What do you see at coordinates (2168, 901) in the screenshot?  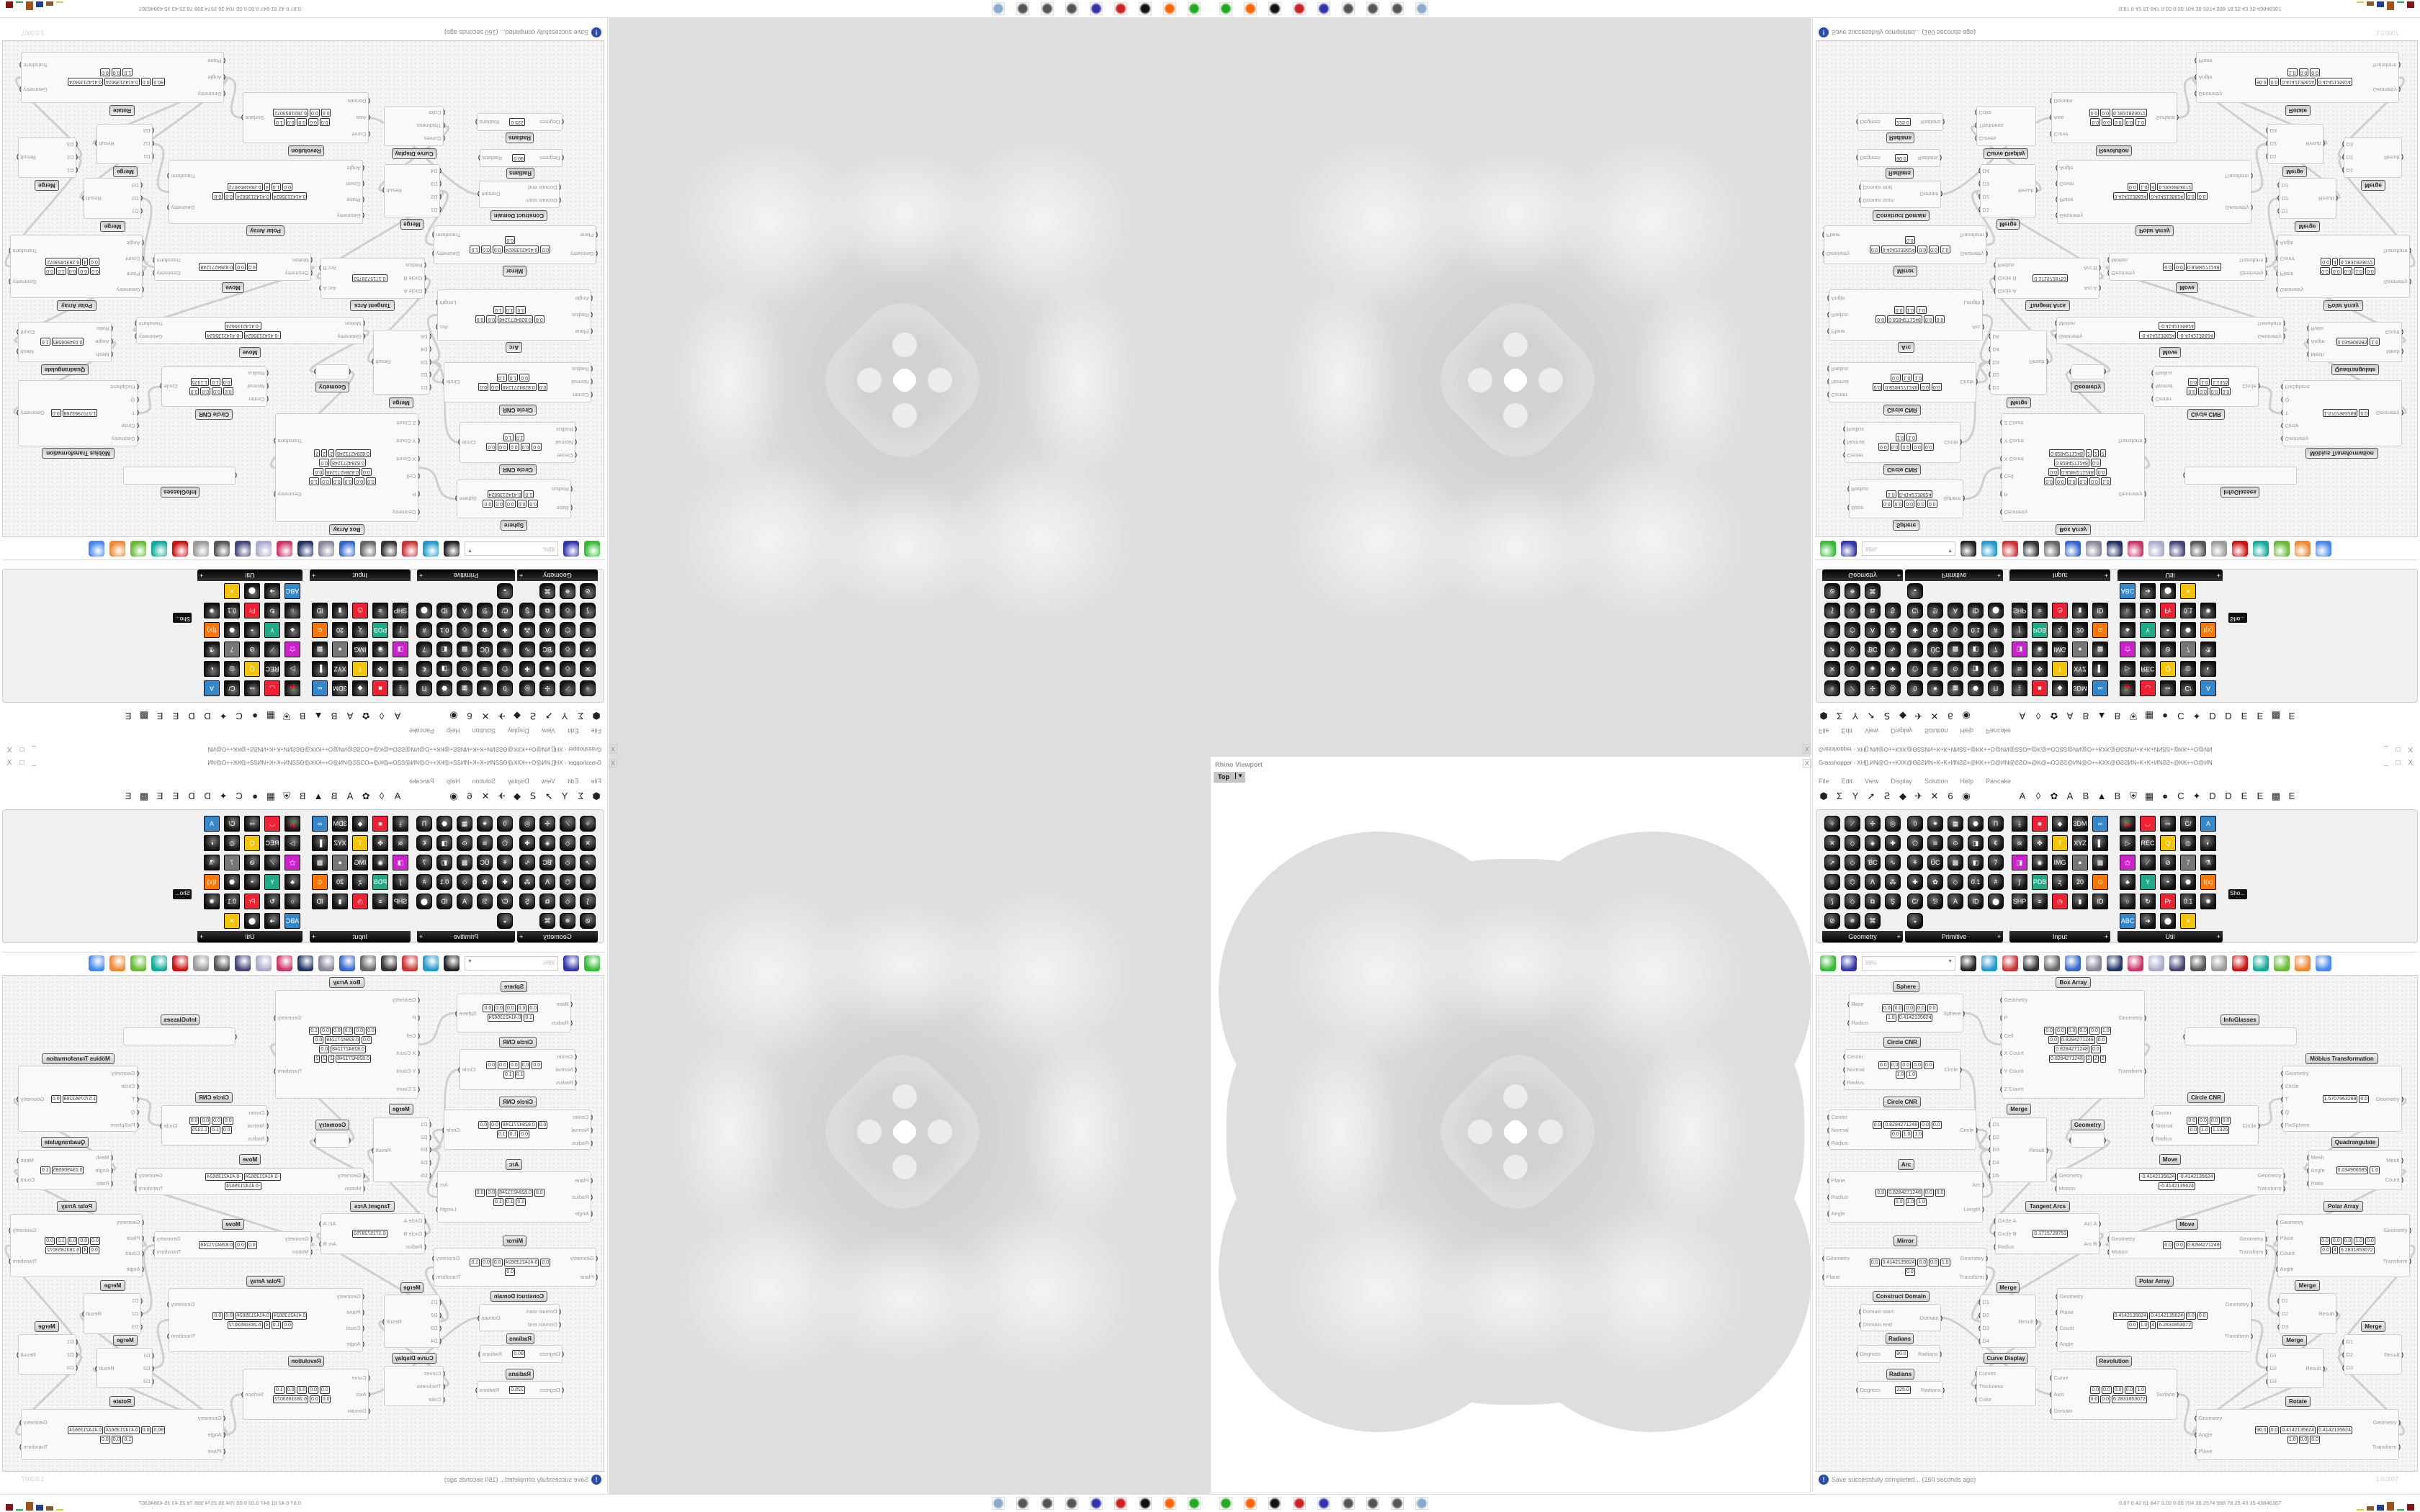 I see `component-icon: Pr` at bounding box center [2168, 901].